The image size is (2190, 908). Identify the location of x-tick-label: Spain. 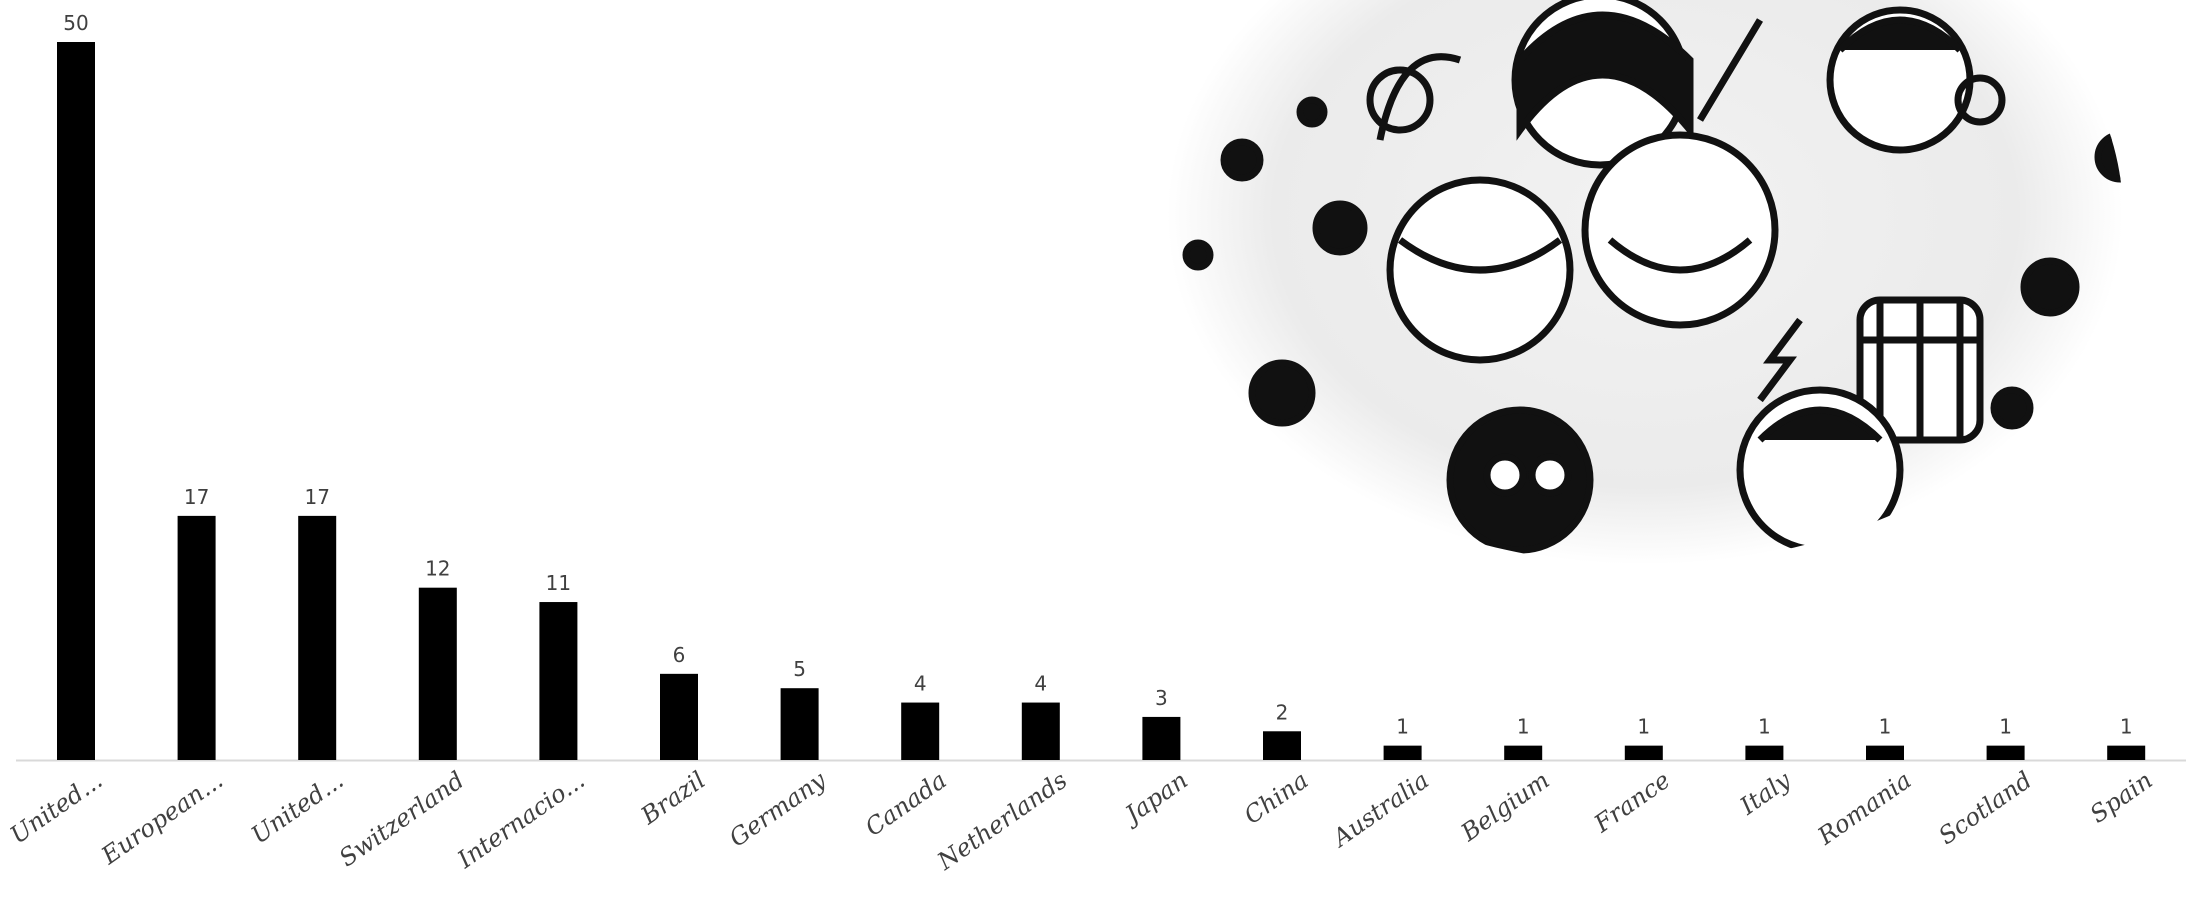
(2121, 797).